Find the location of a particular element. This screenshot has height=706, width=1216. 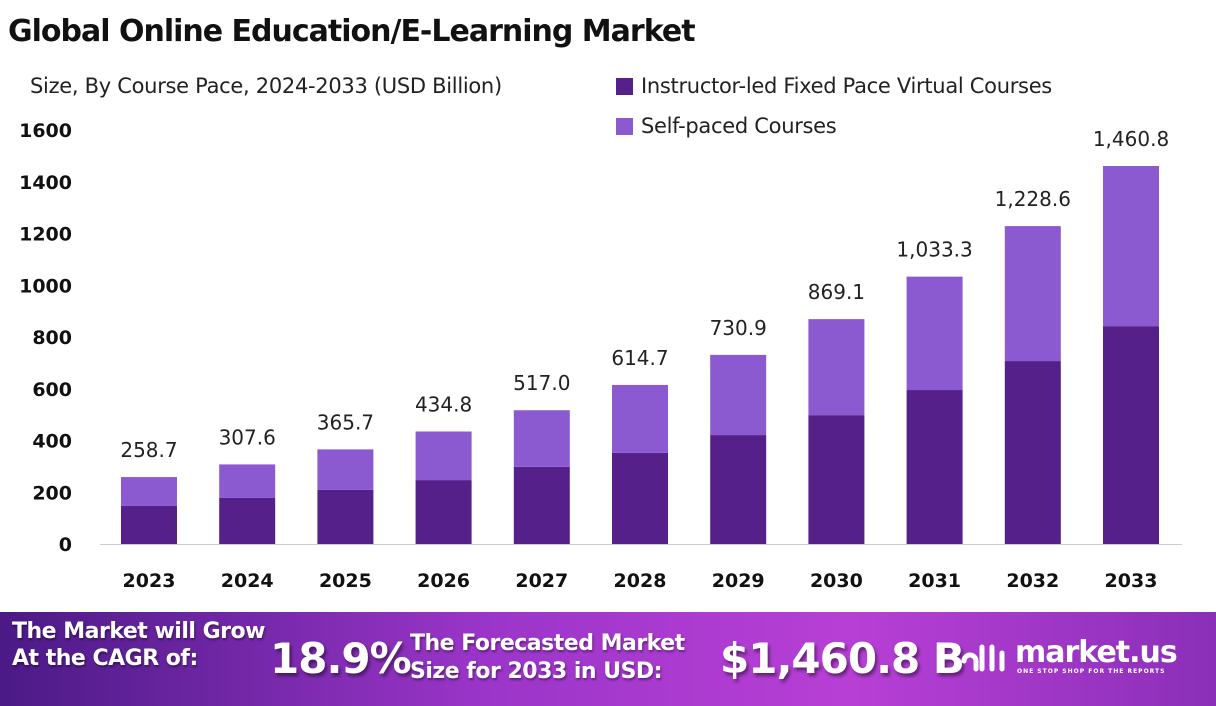

total-label: 1,228.6 is located at coordinates (1033, 199).